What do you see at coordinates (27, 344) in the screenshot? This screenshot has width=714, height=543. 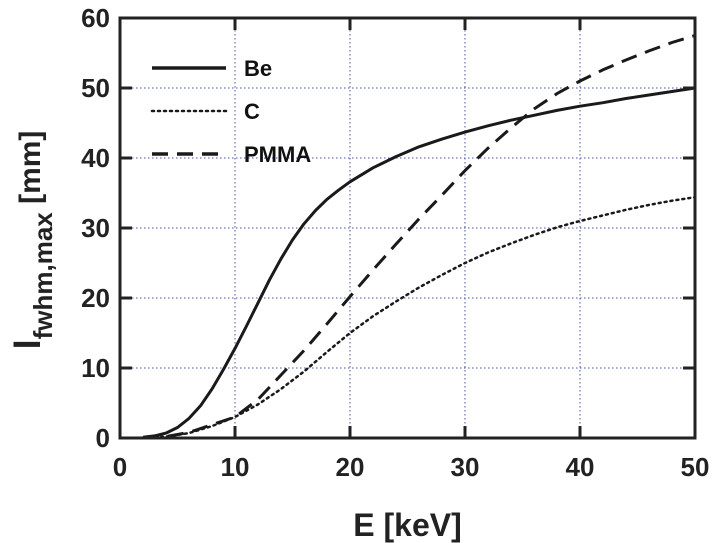 I see `y-axis-label-main: l` at bounding box center [27, 344].